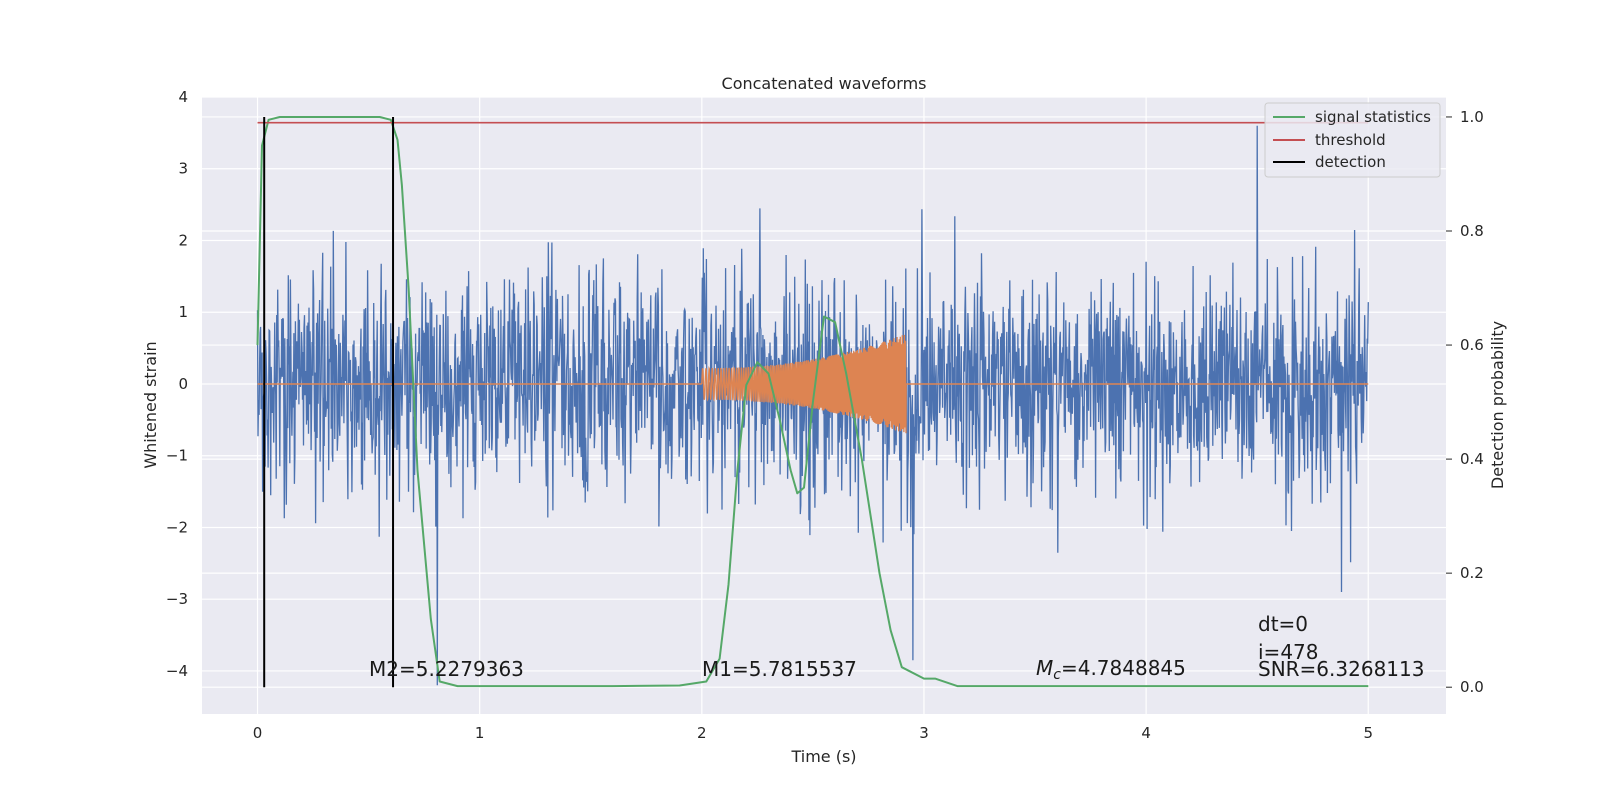  I want to click on legend: signal statistics threshold detection, so click(1352, 140).